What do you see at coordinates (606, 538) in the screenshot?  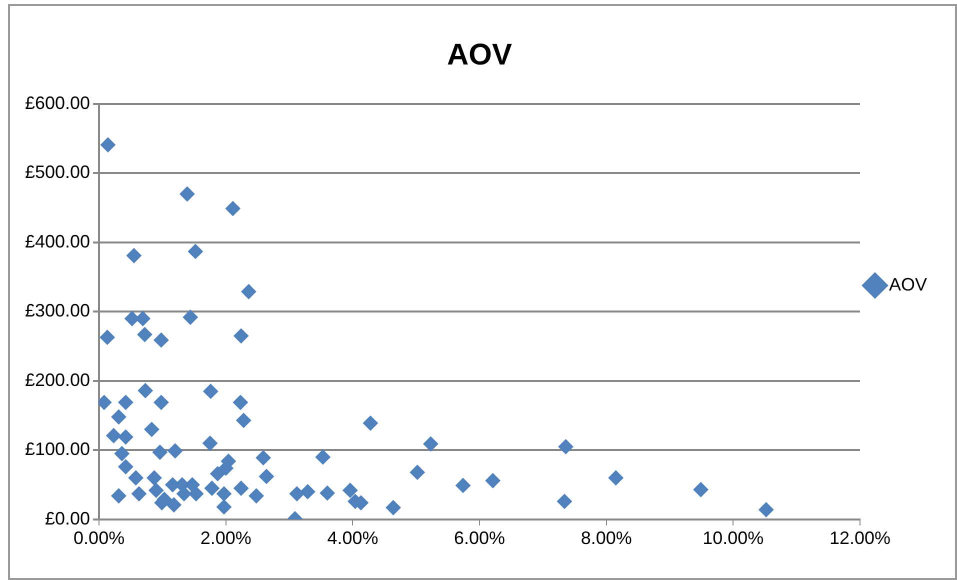 I see `x-tick-label: 8.00%` at bounding box center [606, 538].